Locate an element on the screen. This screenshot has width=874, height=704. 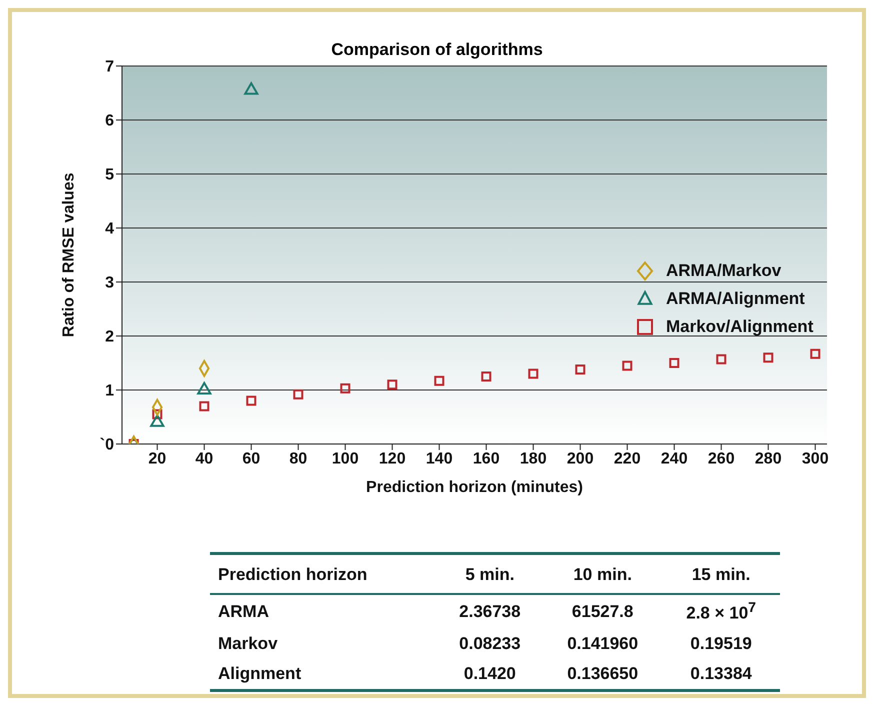
x-tick-label: 240 is located at coordinates (674, 459).